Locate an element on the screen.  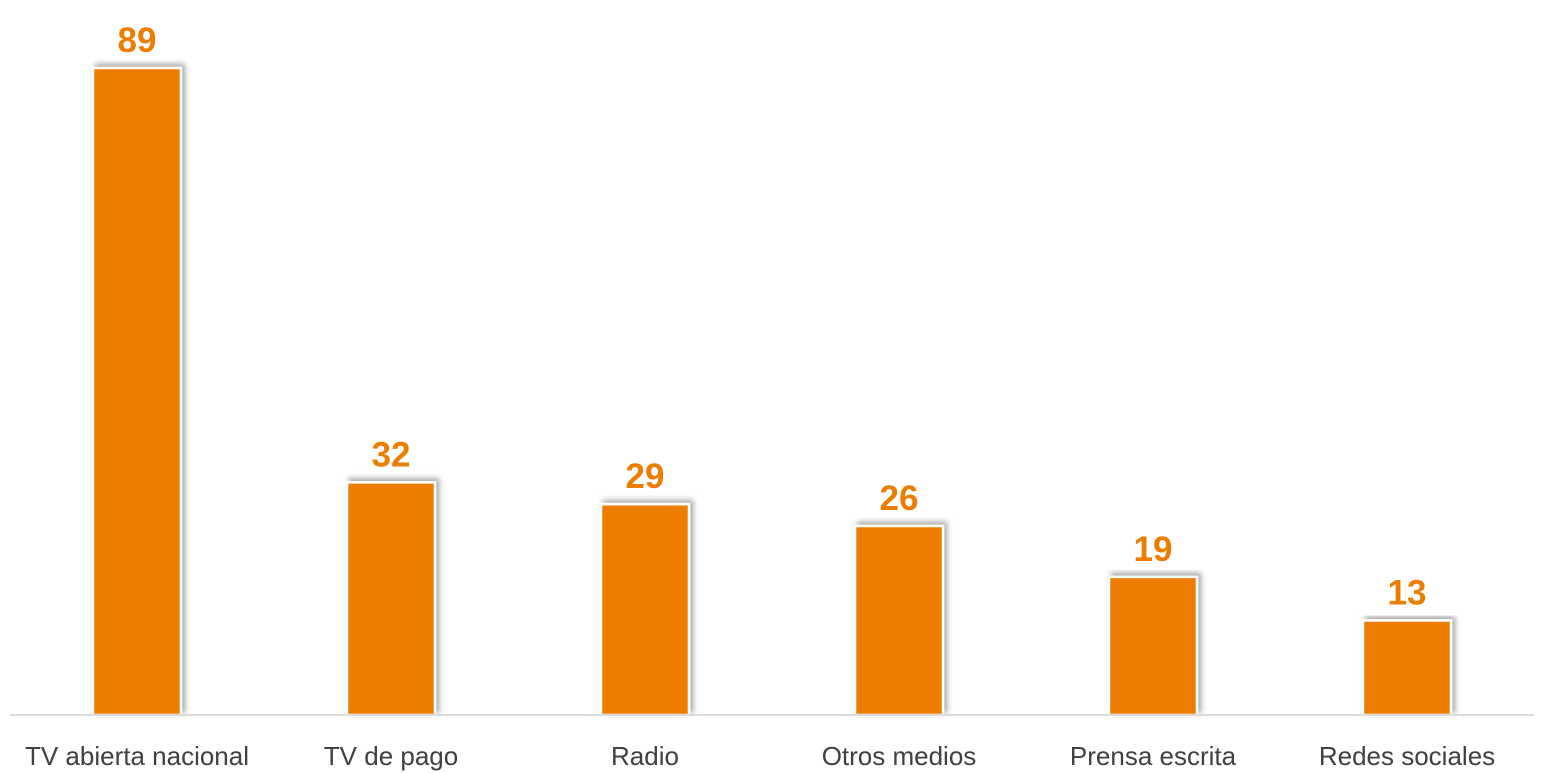
category-label-4: Otros medios is located at coordinates (899, 756).